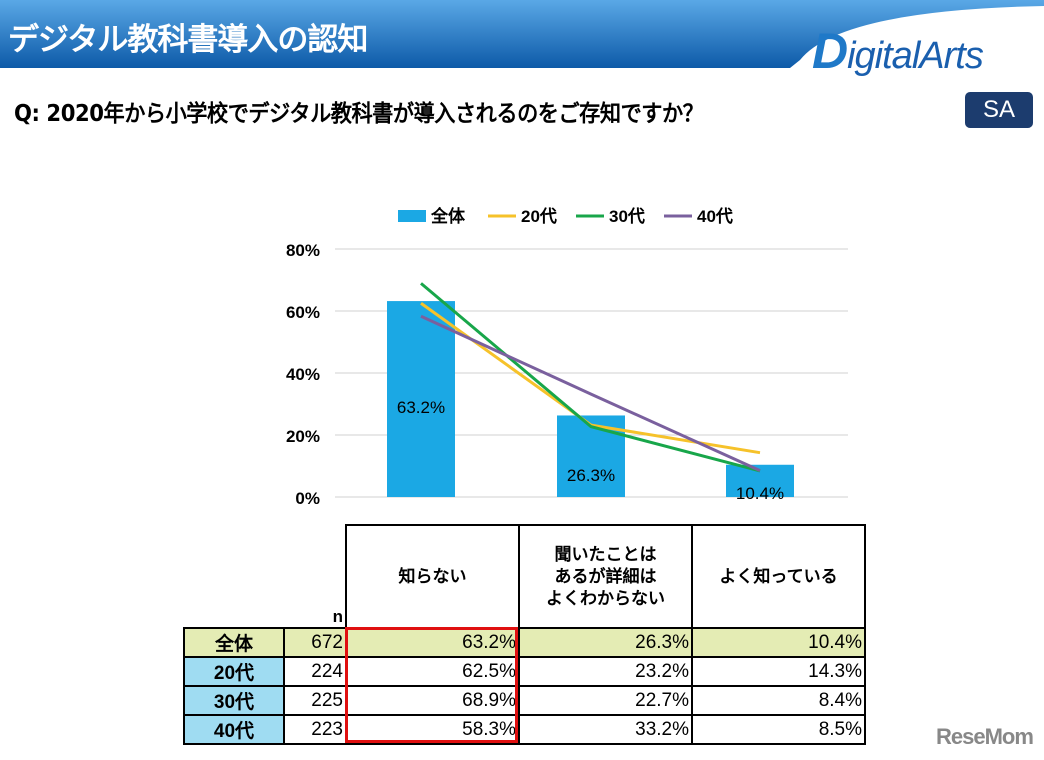 This screenshot has width=1044, height=760. What do you see at coordinates (315, 642) in the screenshot?
I see `n-value: 672` at bounding box center [315, 642].